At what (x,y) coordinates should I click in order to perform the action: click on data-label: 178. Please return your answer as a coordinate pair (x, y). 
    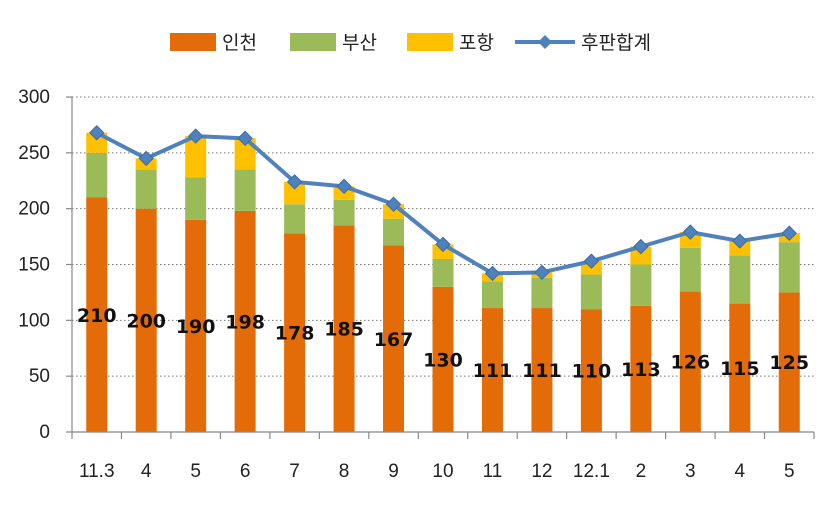
    Looking at the image, I should click on (295, 334).